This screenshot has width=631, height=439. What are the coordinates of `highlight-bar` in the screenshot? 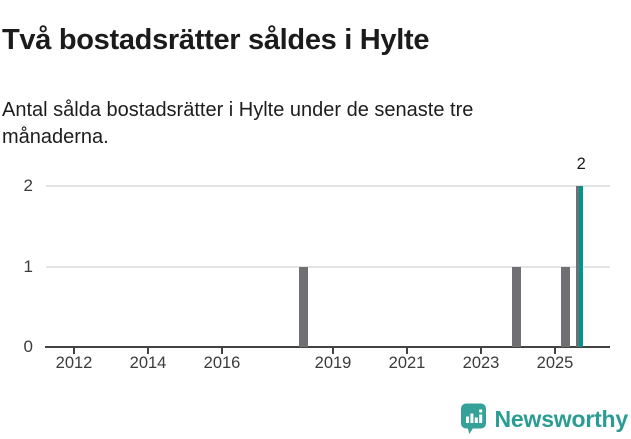 It's located at (581, 266).